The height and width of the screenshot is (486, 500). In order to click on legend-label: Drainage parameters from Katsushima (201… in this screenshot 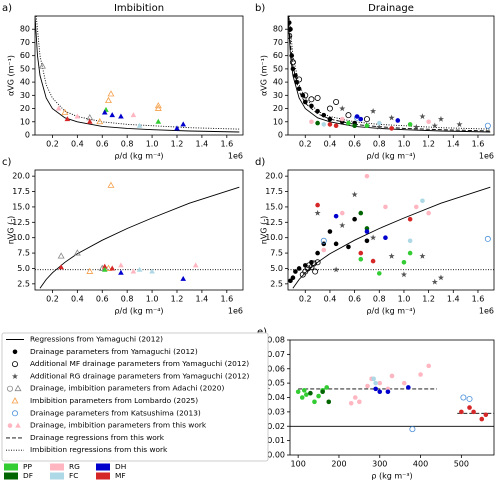, I will do `click(115, 412)`.